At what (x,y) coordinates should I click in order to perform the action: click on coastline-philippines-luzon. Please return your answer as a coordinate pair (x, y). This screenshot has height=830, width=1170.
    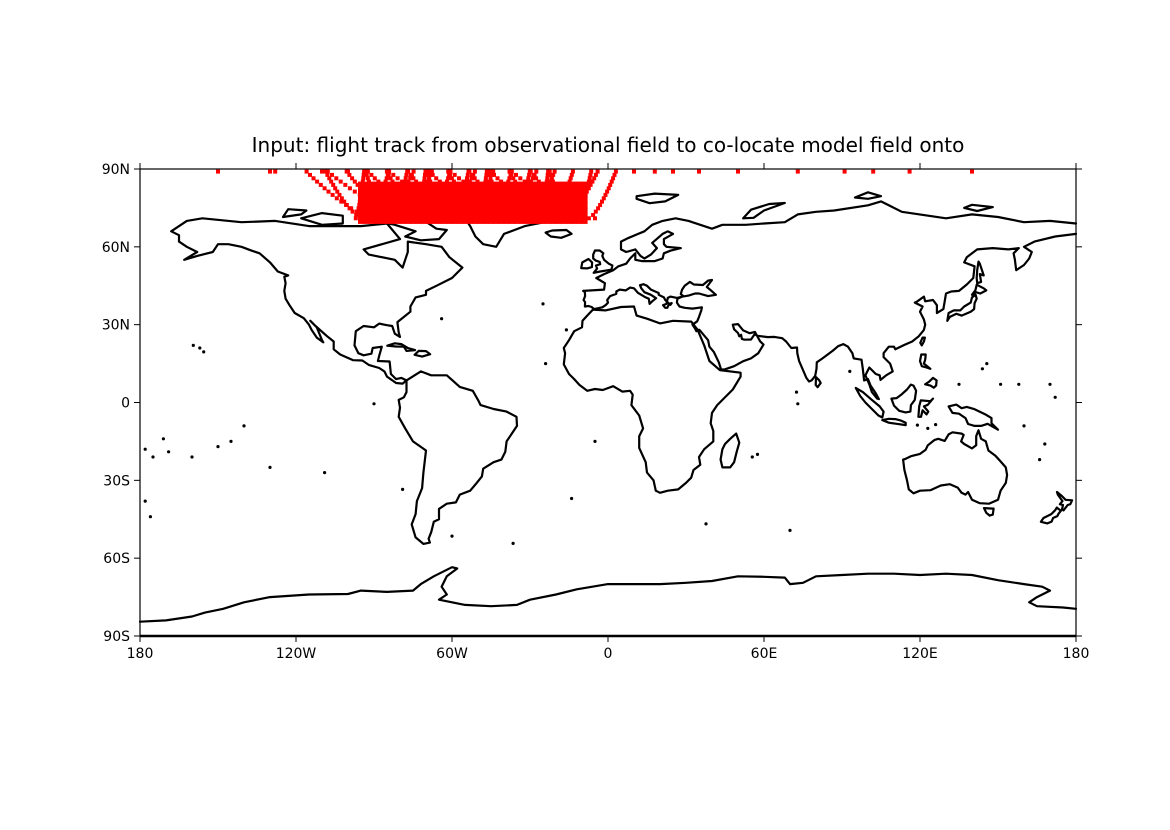
    Looking at the image, I should click on (925, 361).